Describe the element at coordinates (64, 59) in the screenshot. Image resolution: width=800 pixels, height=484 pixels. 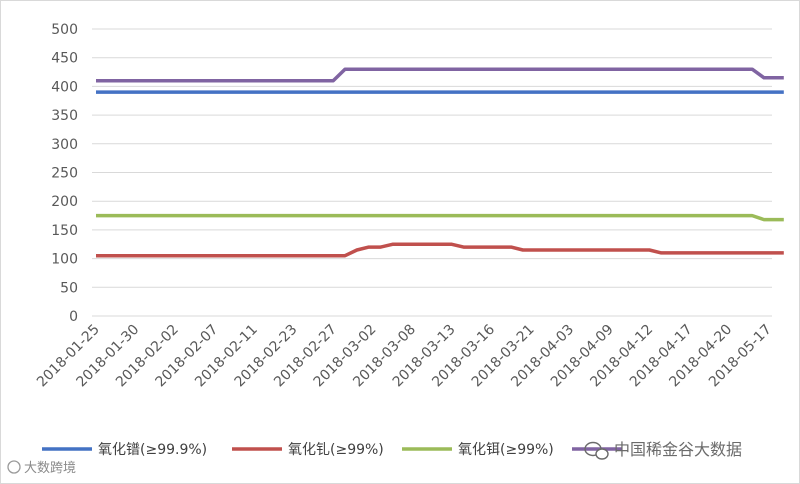
I see `y-tick-label: 450` at that location.